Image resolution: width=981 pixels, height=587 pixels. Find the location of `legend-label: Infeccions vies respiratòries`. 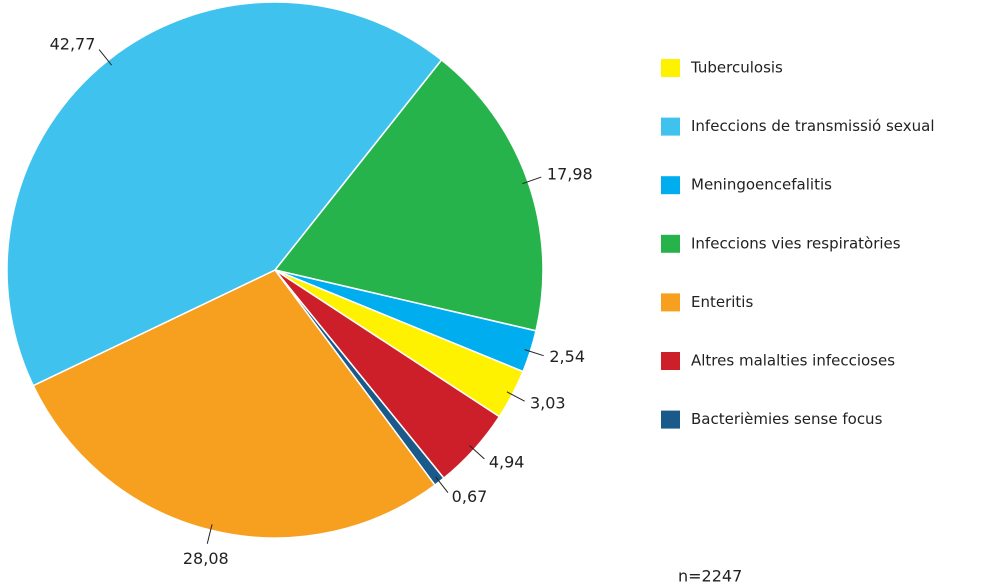

legend-label: Infeccions vies respiratòries is located at coordinates (796, 243).